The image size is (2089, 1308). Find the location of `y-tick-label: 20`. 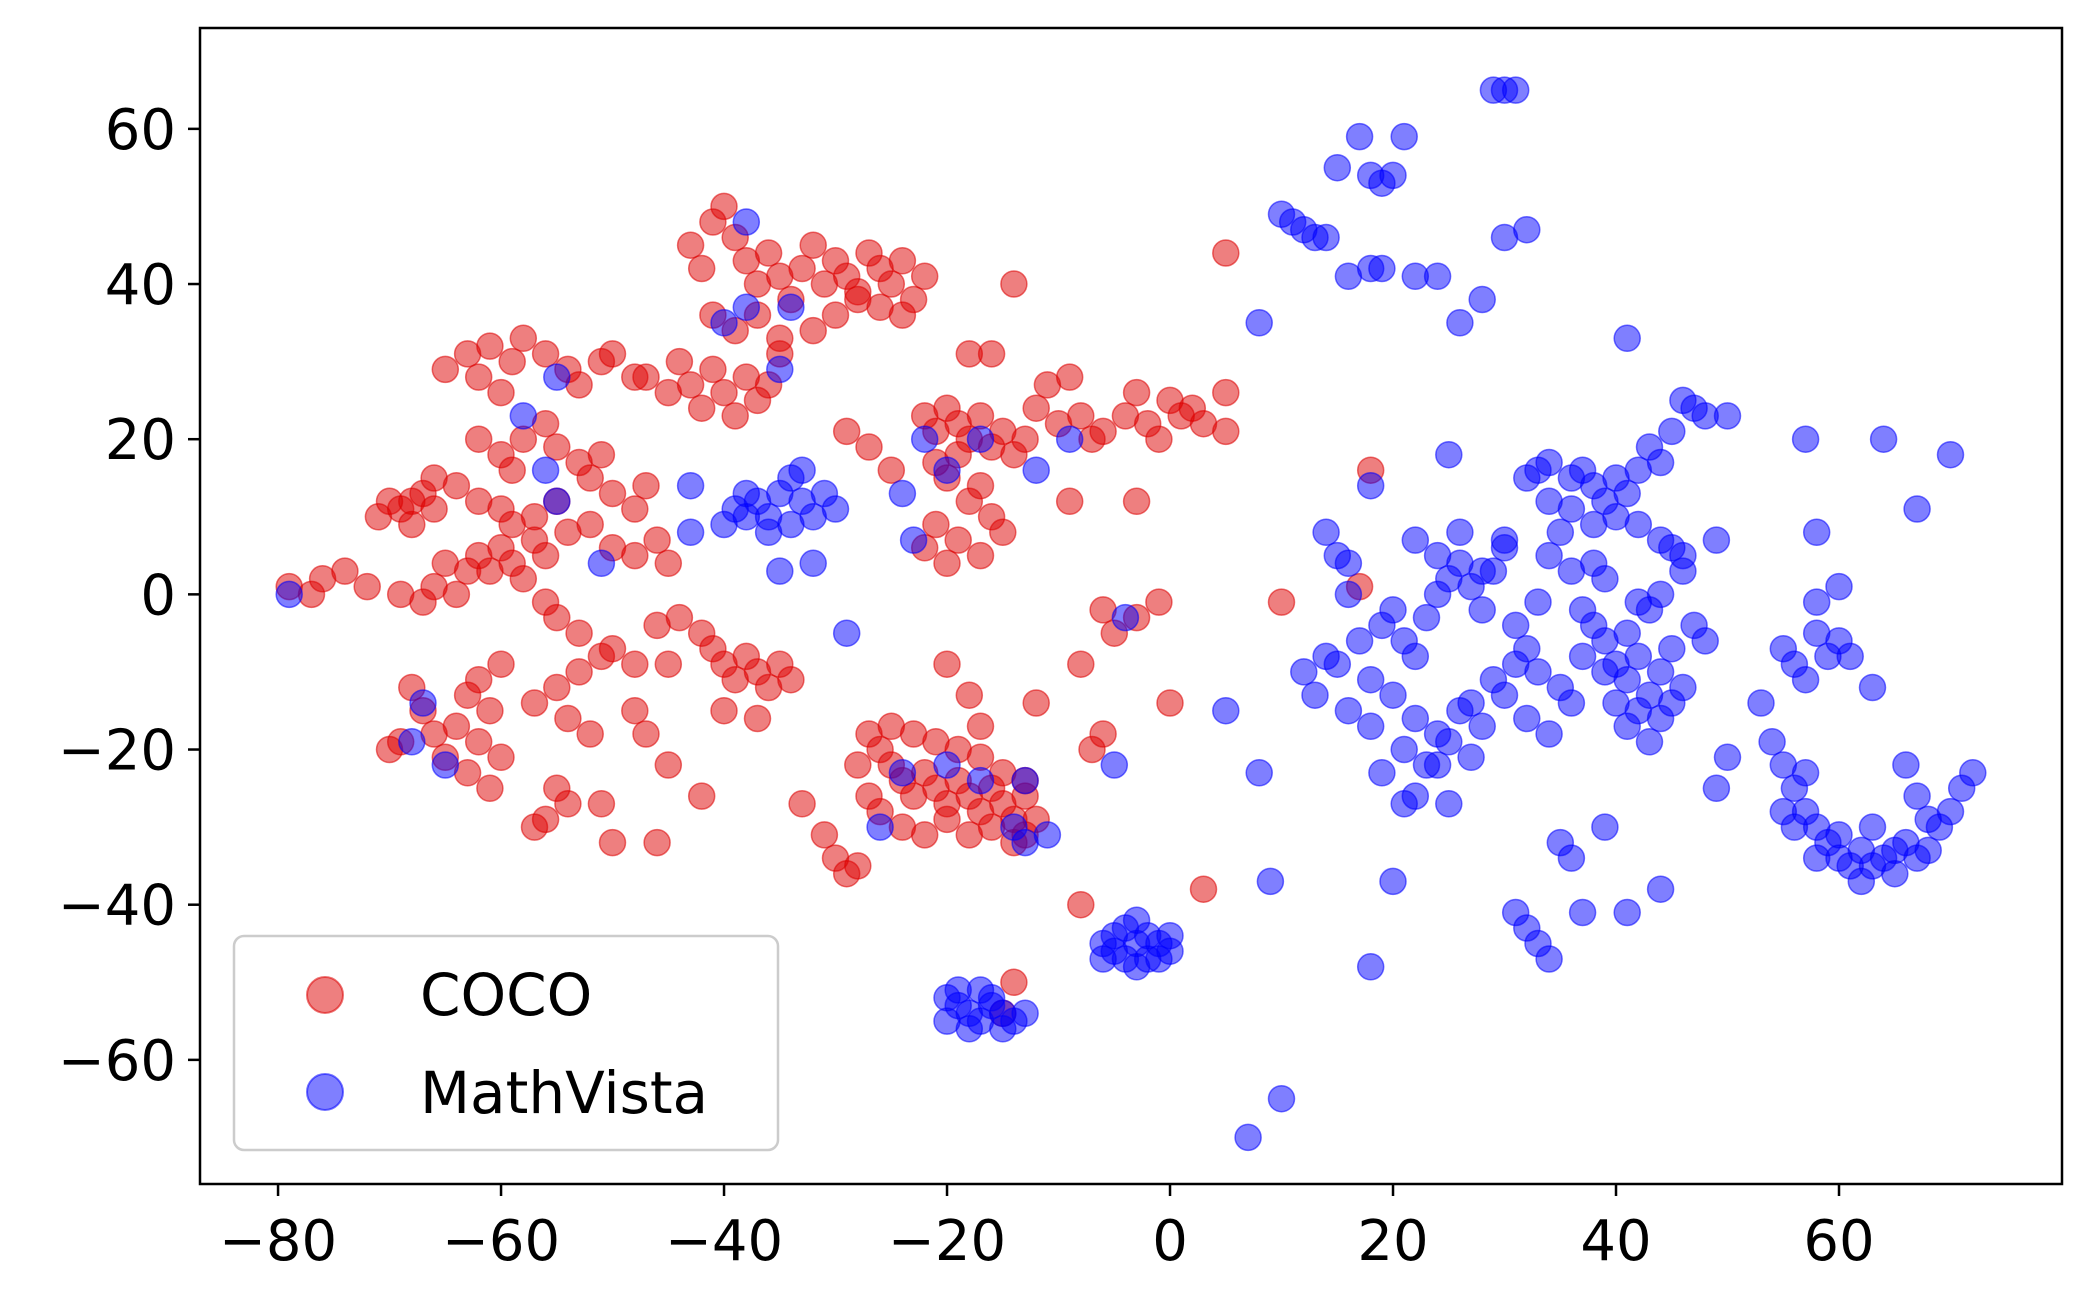

y-tick-label: 20 is located at coordinates (140, 440).